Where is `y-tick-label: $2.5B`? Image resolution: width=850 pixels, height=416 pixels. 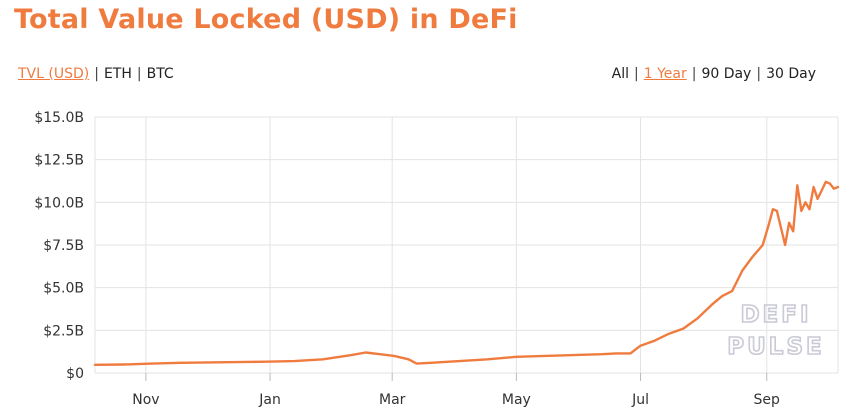 y-tick-label: $2.5B is located at coordinates (63, 331).